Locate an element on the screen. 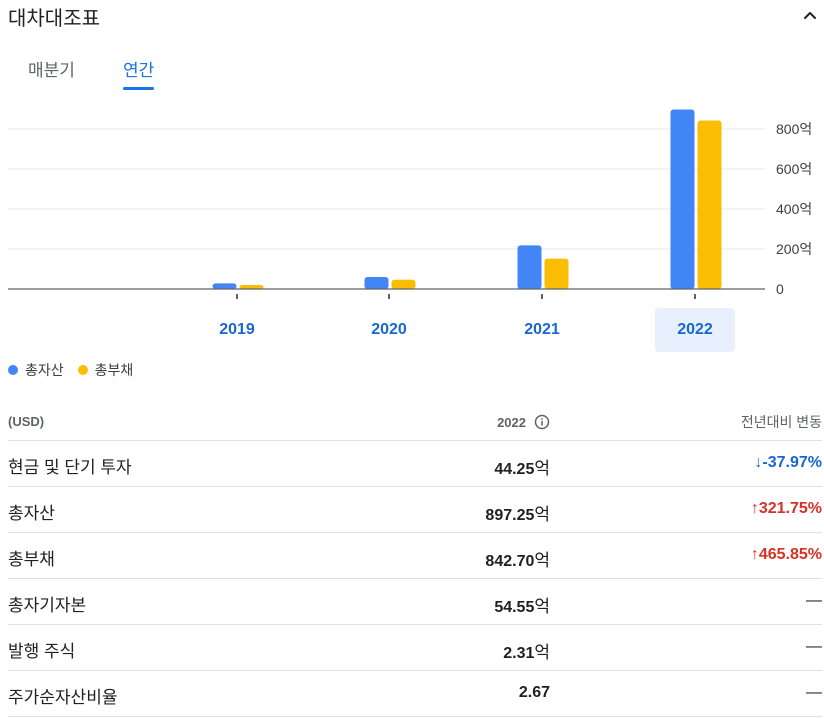 The width and height of the screenshot is (824, 719). row-yoy-change: ↓-37.97% is located at coordinates (788, 462).